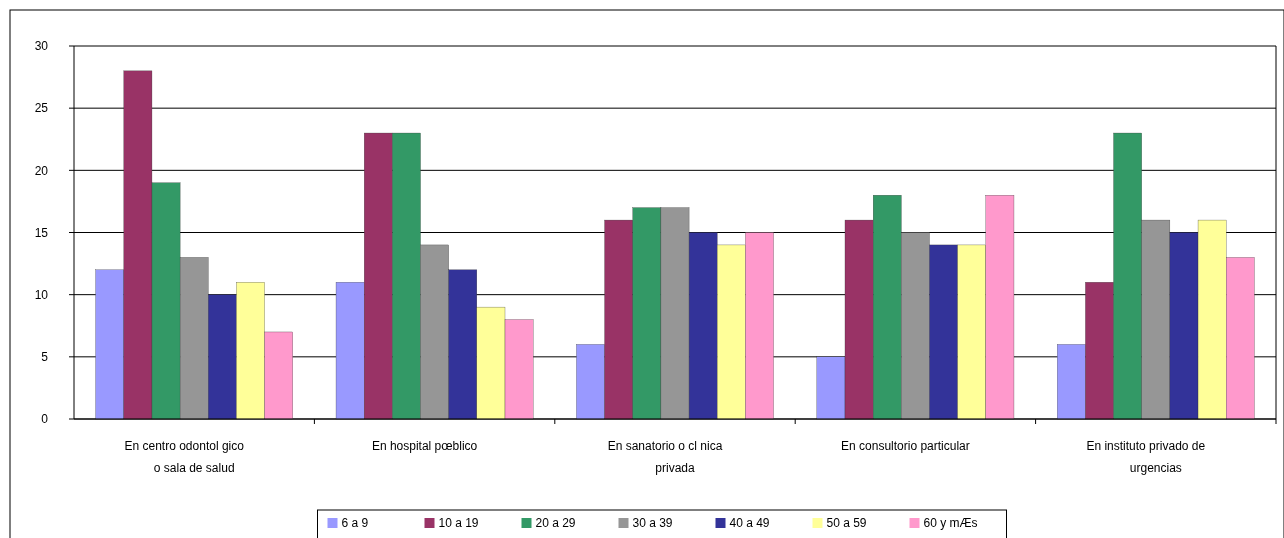  Describe the element at coordinates (652, 523) in the screenshot. I see `legend-label: 30 a 39` at that location.